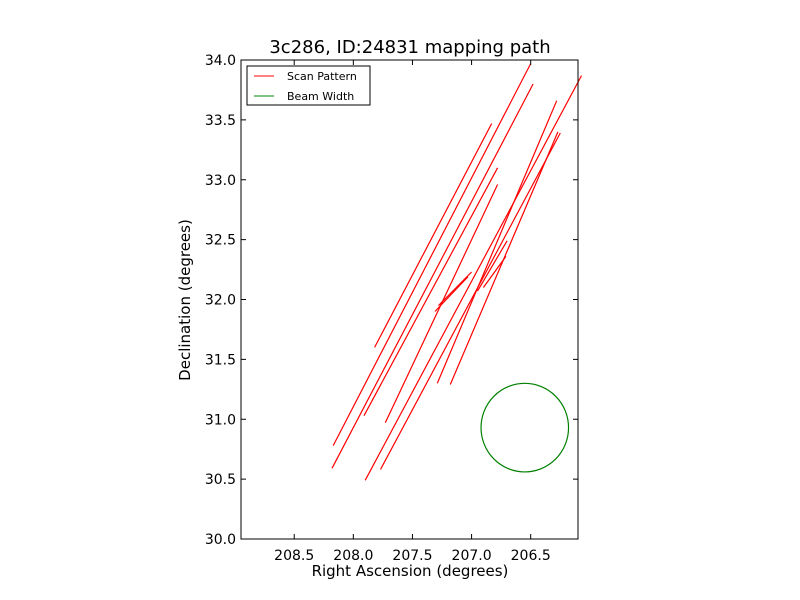  Describe the element at coordinates (220, 301) in the screenshot. I see `y-tick-label: 32.0` at that location.